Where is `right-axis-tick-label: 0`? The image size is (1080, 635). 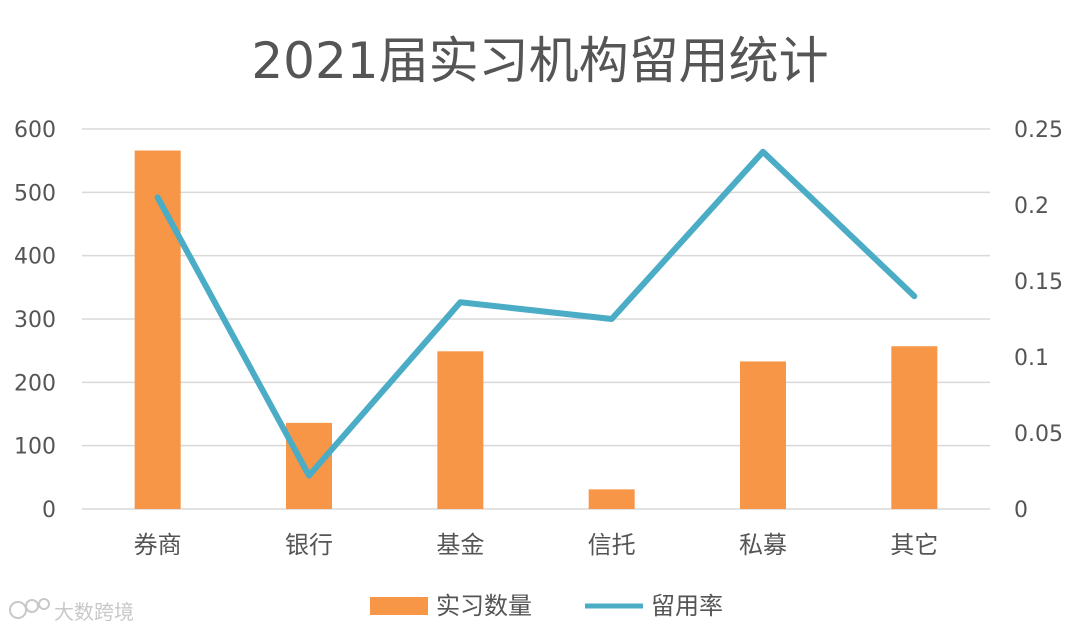
right-axis-tick-label: 0 is located at coordinates (1021, 510).